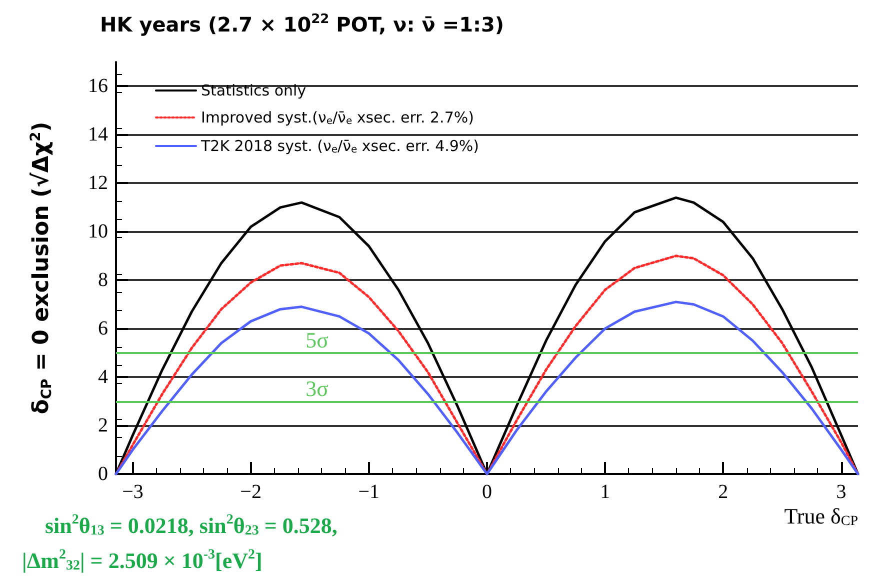  What do you see at coordinates (133, 492) in the screenshot?
I see `x-tick-label: −3` at bounding box center [133, 492].